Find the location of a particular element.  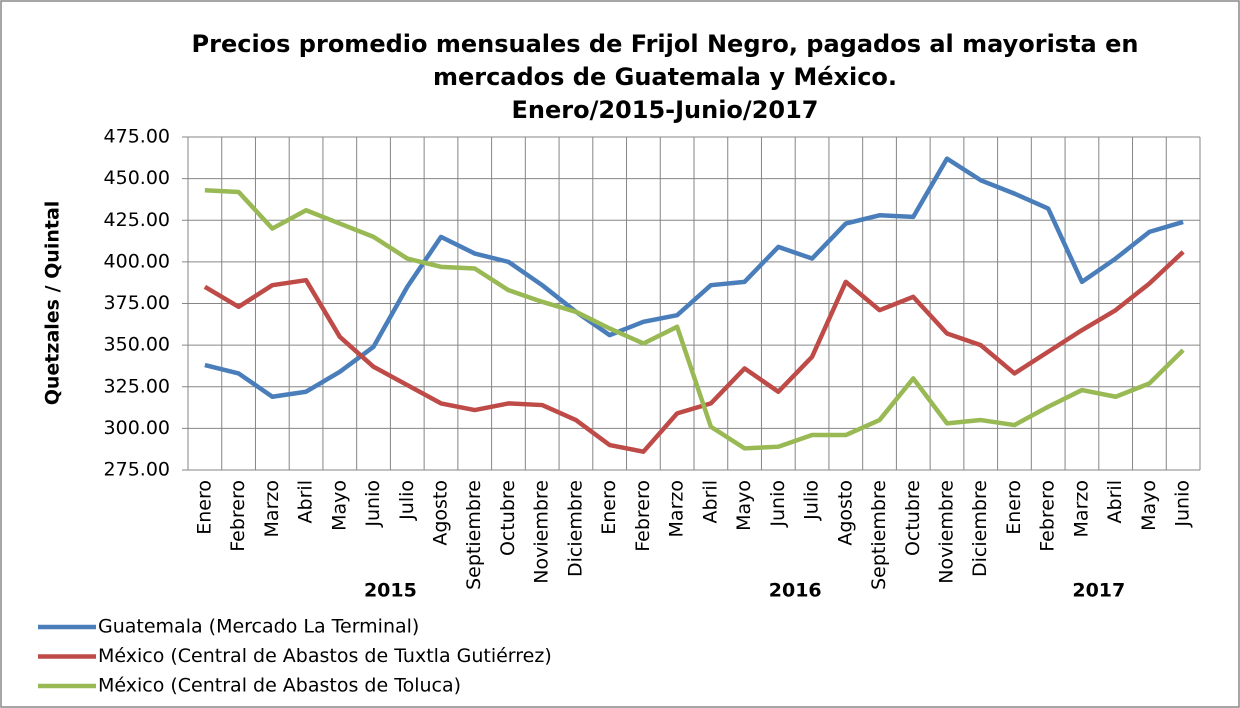

legend-label: Guatemala (Mercado La Terminal) is located at coordinates (258, 627).